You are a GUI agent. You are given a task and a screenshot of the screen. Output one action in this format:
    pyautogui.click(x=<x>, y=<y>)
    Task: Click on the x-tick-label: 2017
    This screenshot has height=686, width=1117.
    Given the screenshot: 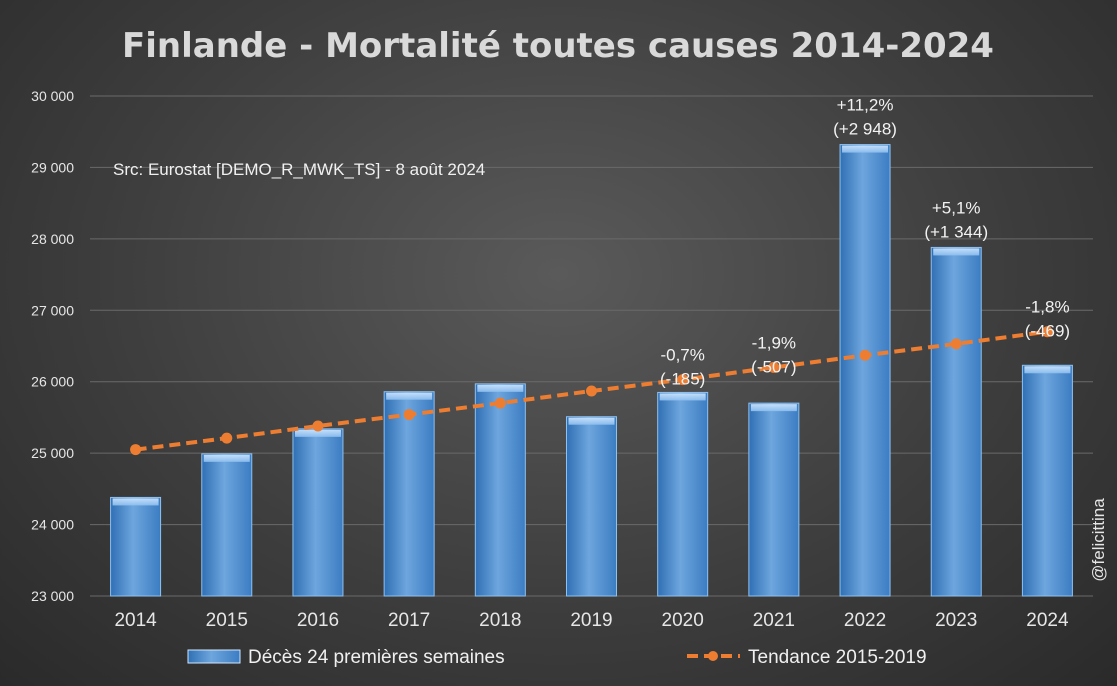 What is the action you would take?
    pyautogui.click(x=409, y=620)
    